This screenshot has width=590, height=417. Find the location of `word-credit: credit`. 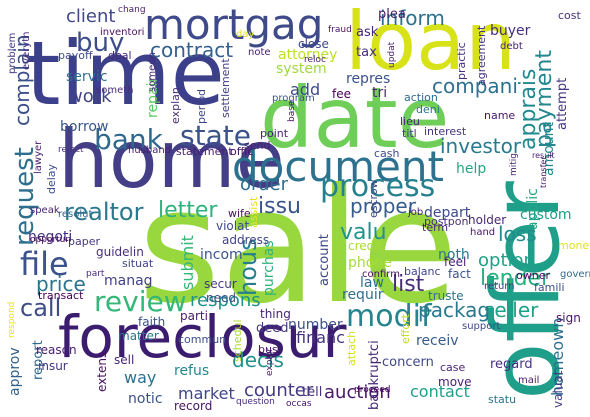

word-credit: credit is located at coordinates (365, 246).